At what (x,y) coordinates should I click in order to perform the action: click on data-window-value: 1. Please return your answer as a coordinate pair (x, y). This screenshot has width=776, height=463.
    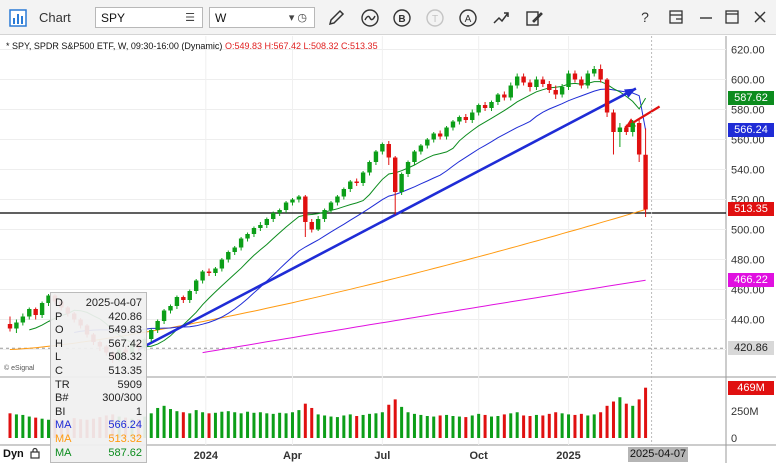
    Looking at the image, I should click on (138, 411).